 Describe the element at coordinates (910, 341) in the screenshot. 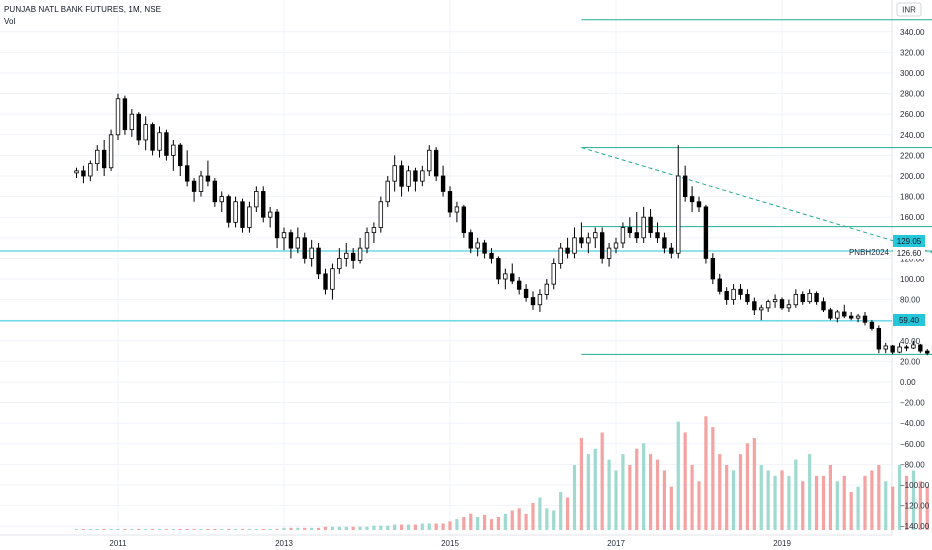

I see `y-tick-label: 40.00` at that location.